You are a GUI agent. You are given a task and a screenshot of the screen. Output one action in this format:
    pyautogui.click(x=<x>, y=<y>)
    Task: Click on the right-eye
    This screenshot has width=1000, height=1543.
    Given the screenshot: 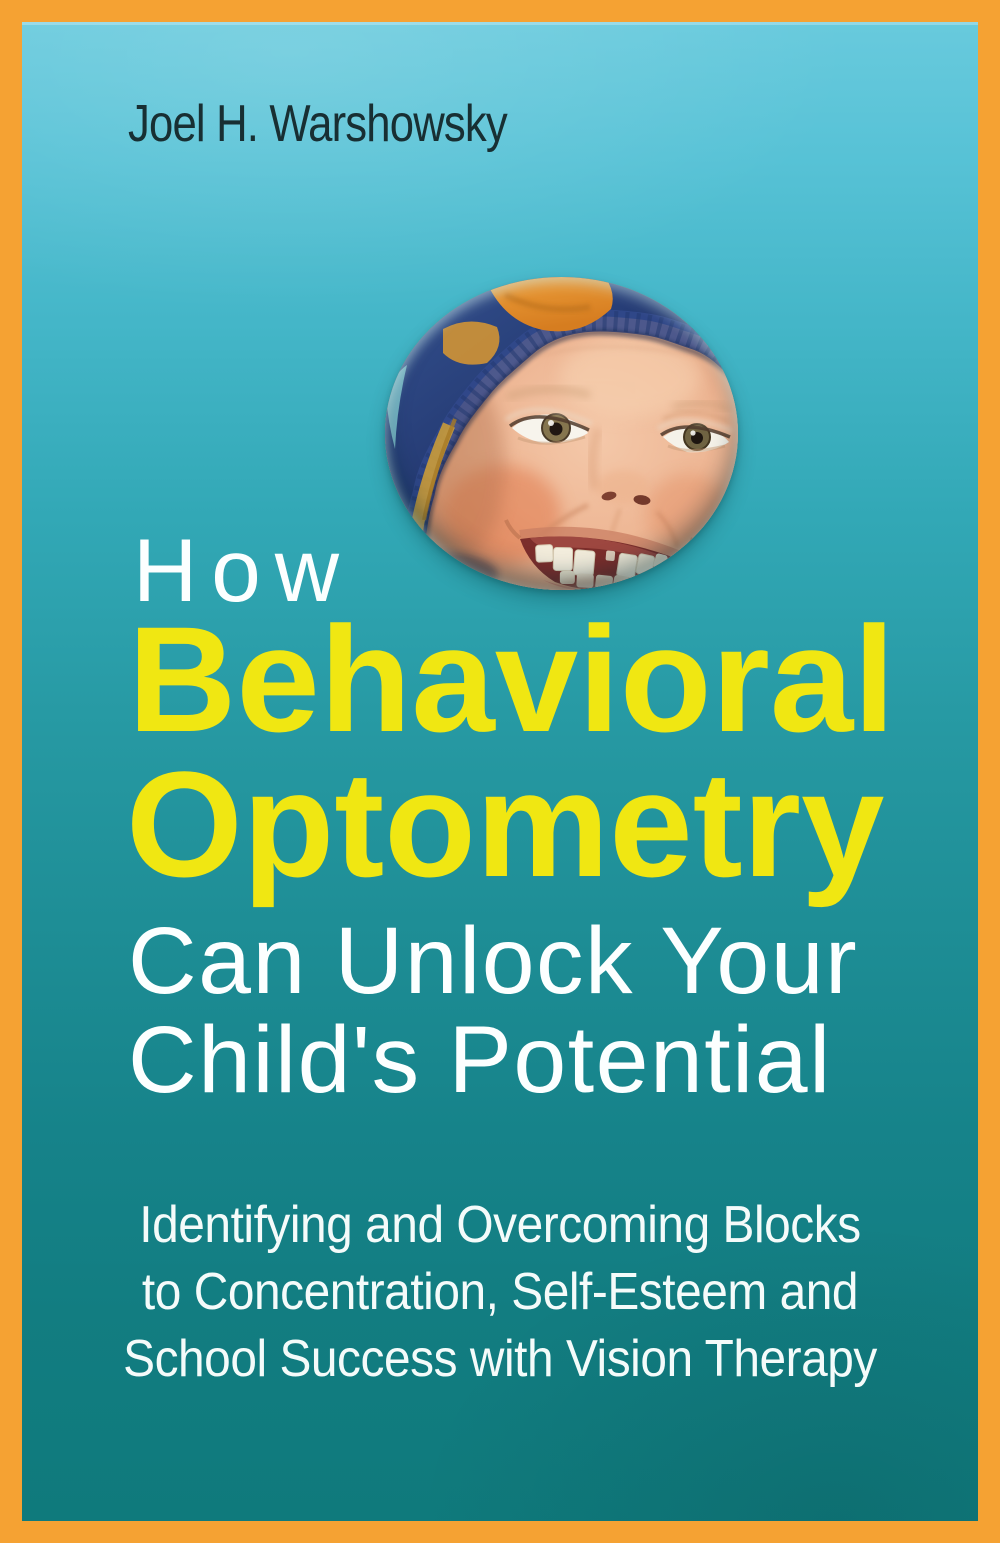 What is the action you would take?
    pyautogui.click(x=694, y=431)
    